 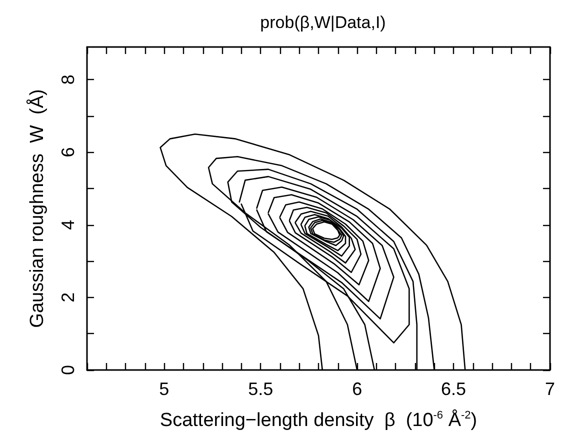 I want to click on y-tick-label: 0, so click(x=68, y=370).